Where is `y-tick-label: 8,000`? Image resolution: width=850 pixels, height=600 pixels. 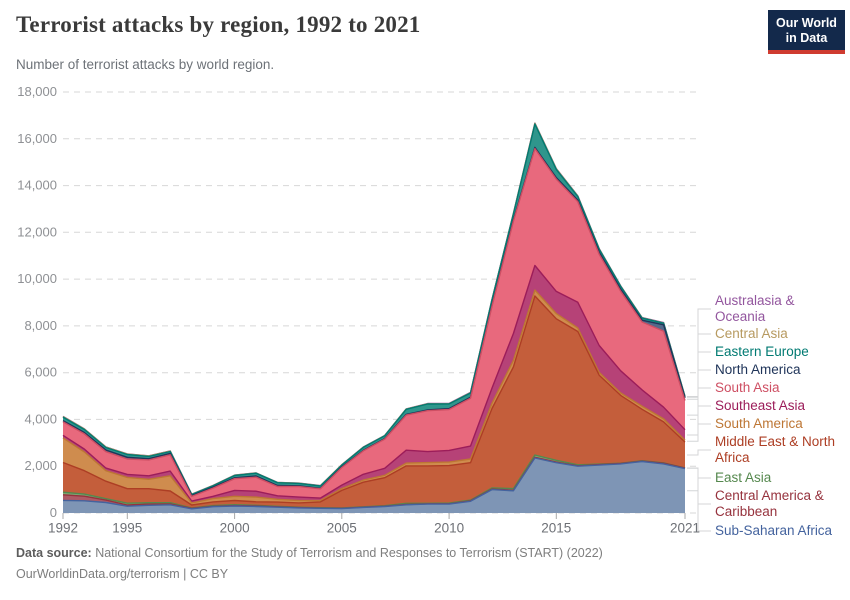
y-tick-label: 8,000 is located at coordinates (40, 325).